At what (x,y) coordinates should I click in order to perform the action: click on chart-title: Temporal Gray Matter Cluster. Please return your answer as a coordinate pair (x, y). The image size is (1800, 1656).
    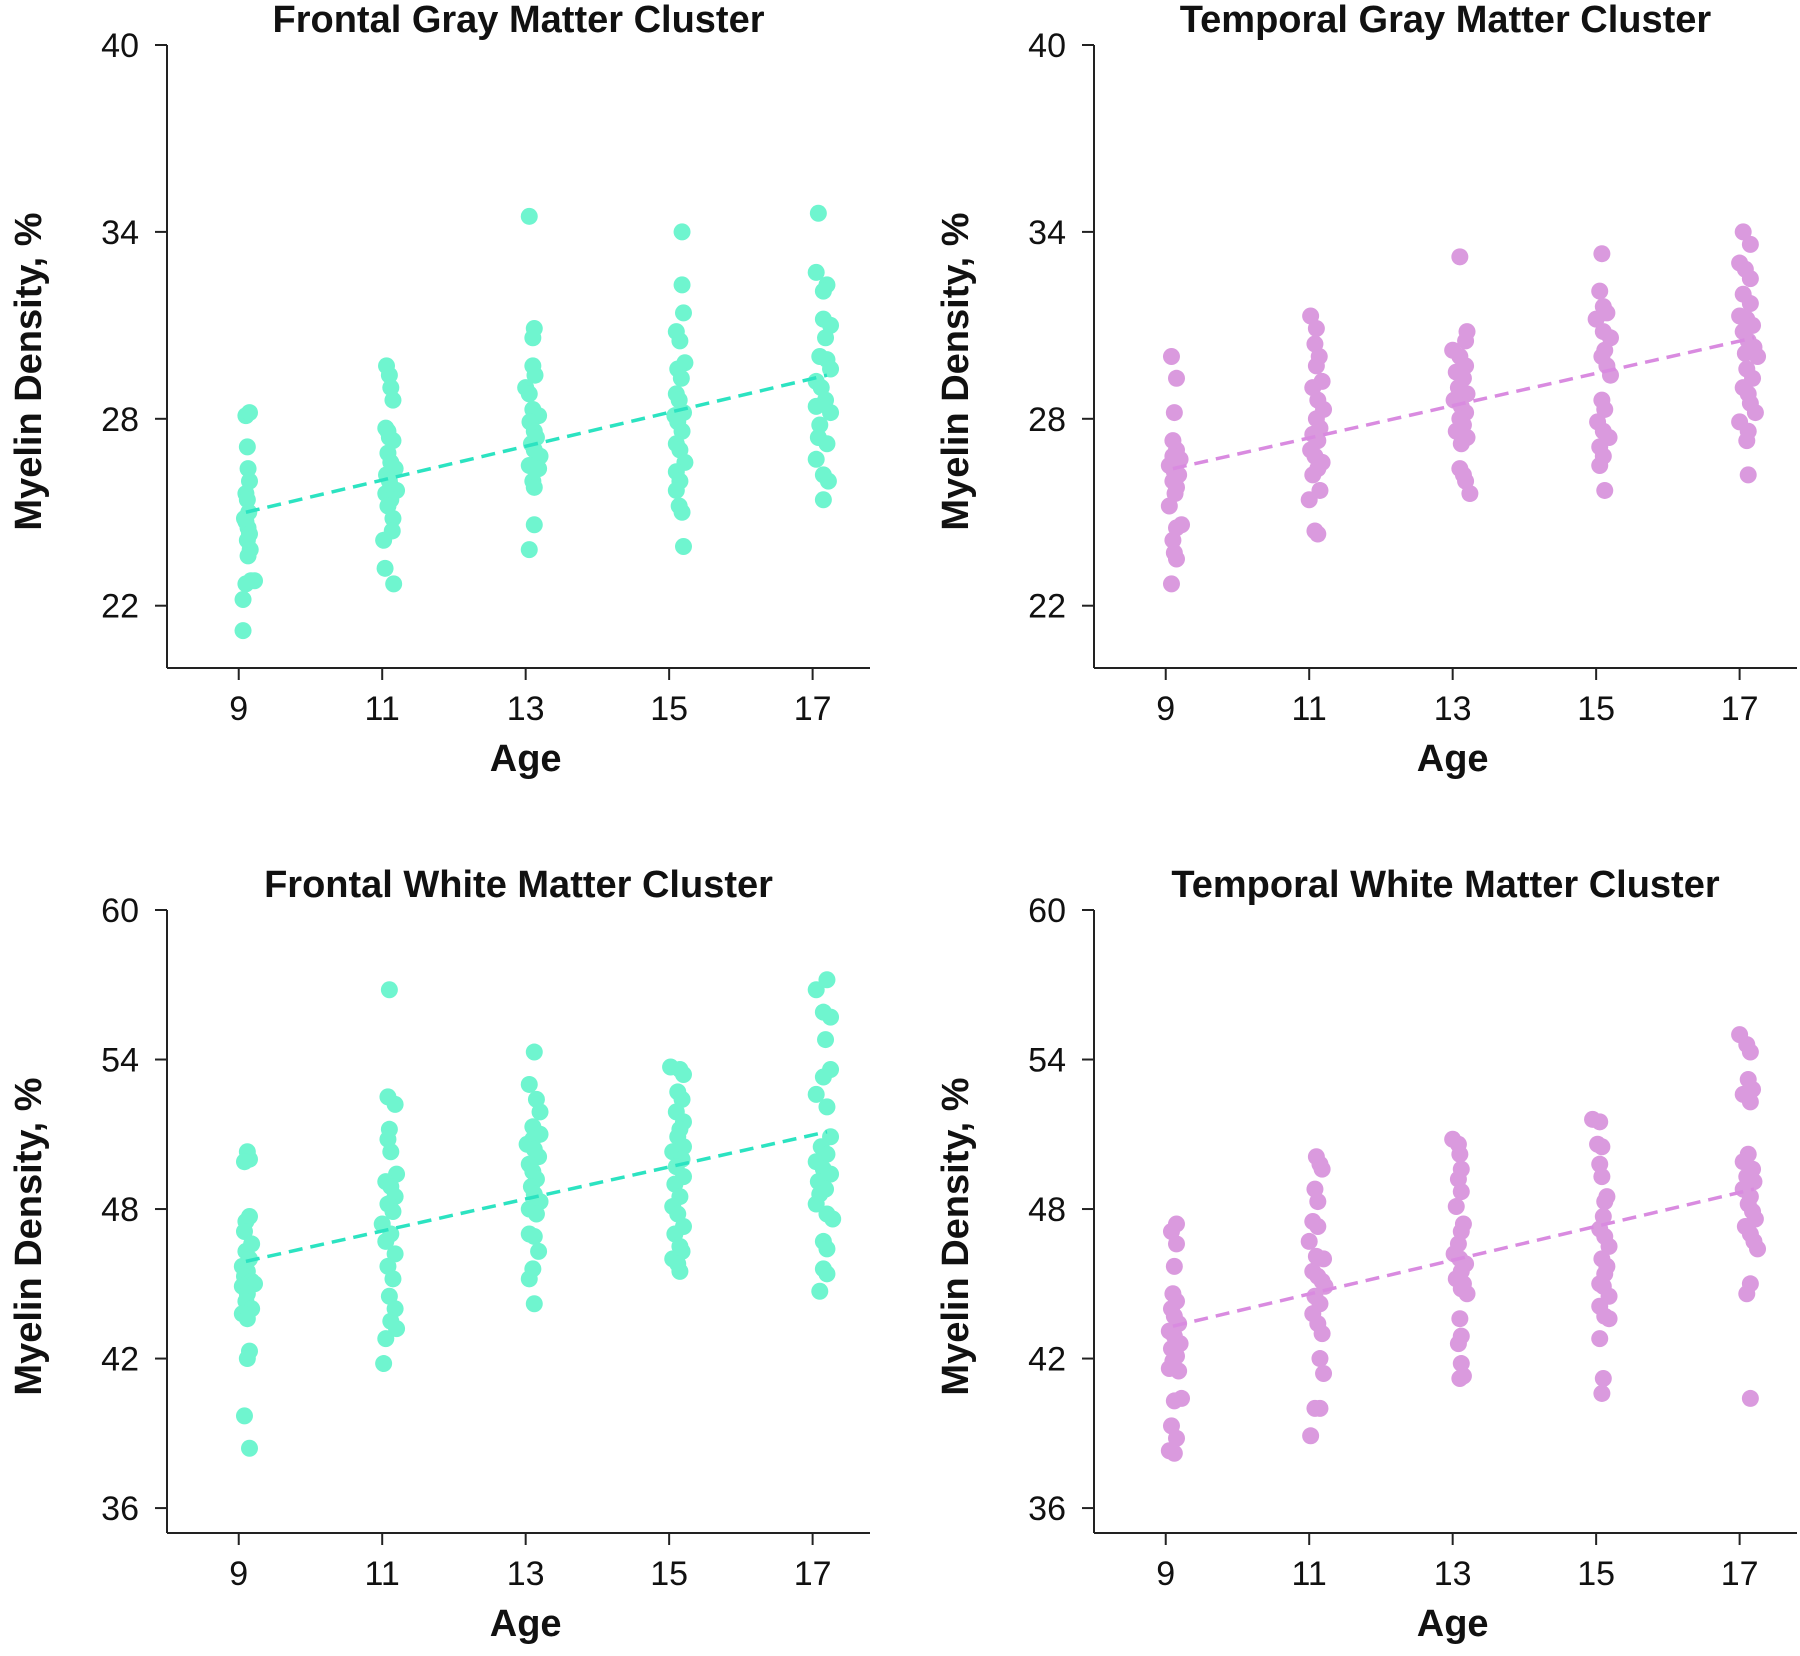
    Looking at the image, I should click on (1446, 20).